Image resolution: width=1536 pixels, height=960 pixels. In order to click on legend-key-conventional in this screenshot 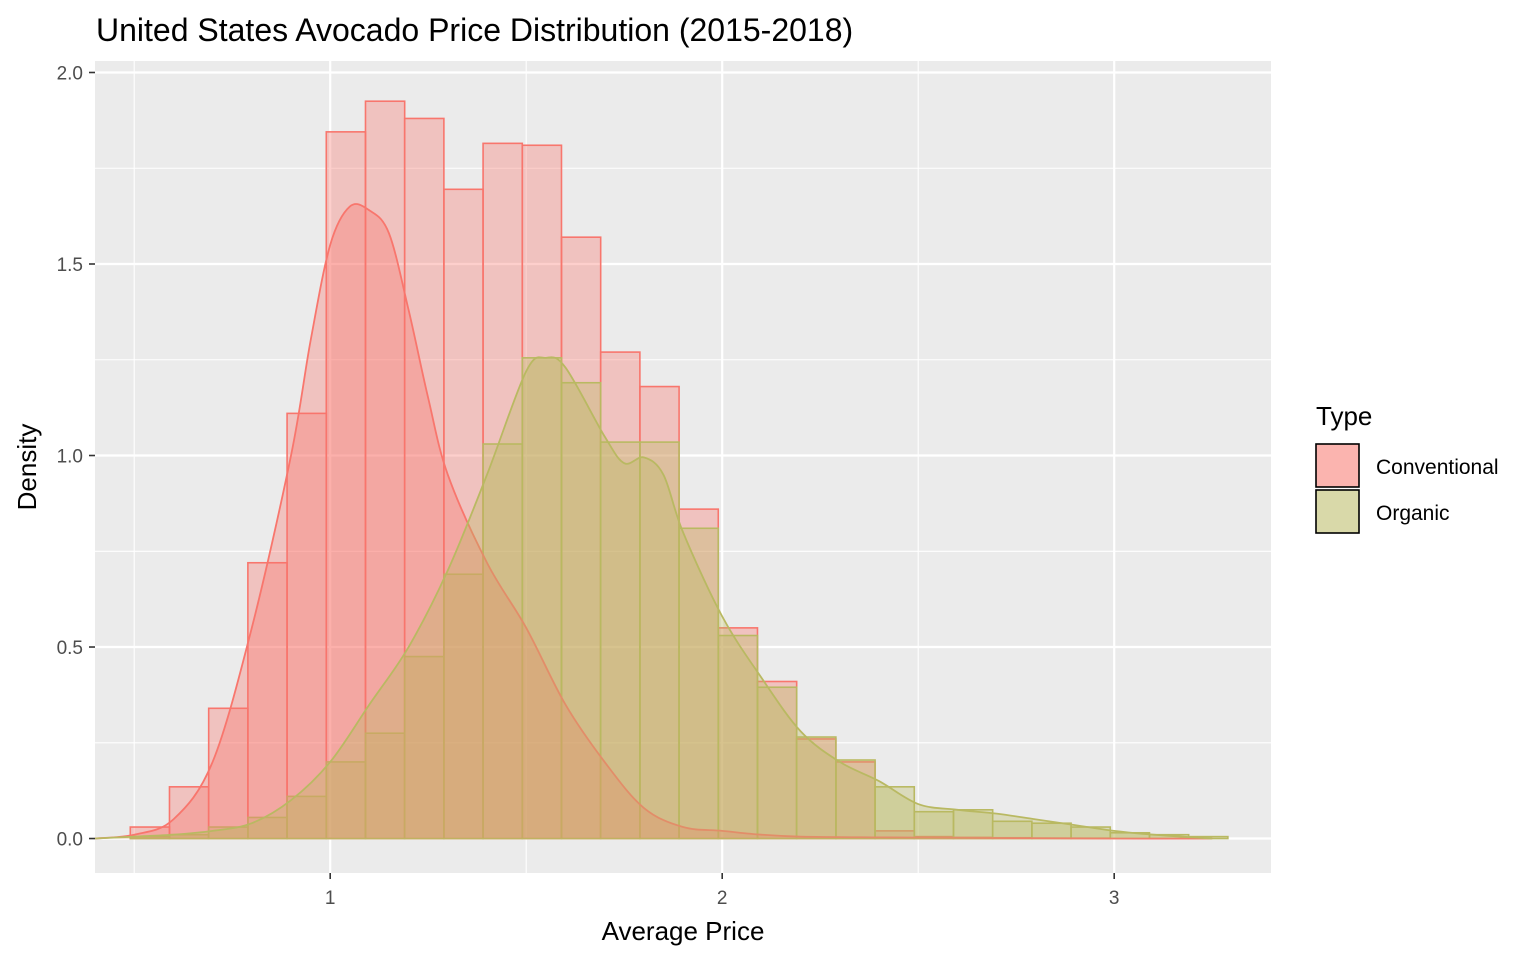, I will do `click(1337, 465)`.